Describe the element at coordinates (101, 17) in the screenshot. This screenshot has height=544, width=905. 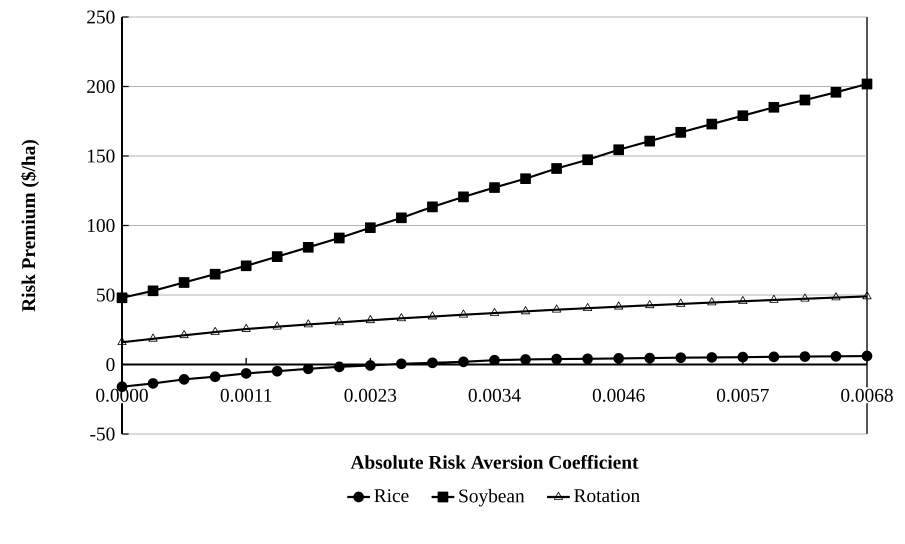
I see `y-tick-label: 250` at that location.